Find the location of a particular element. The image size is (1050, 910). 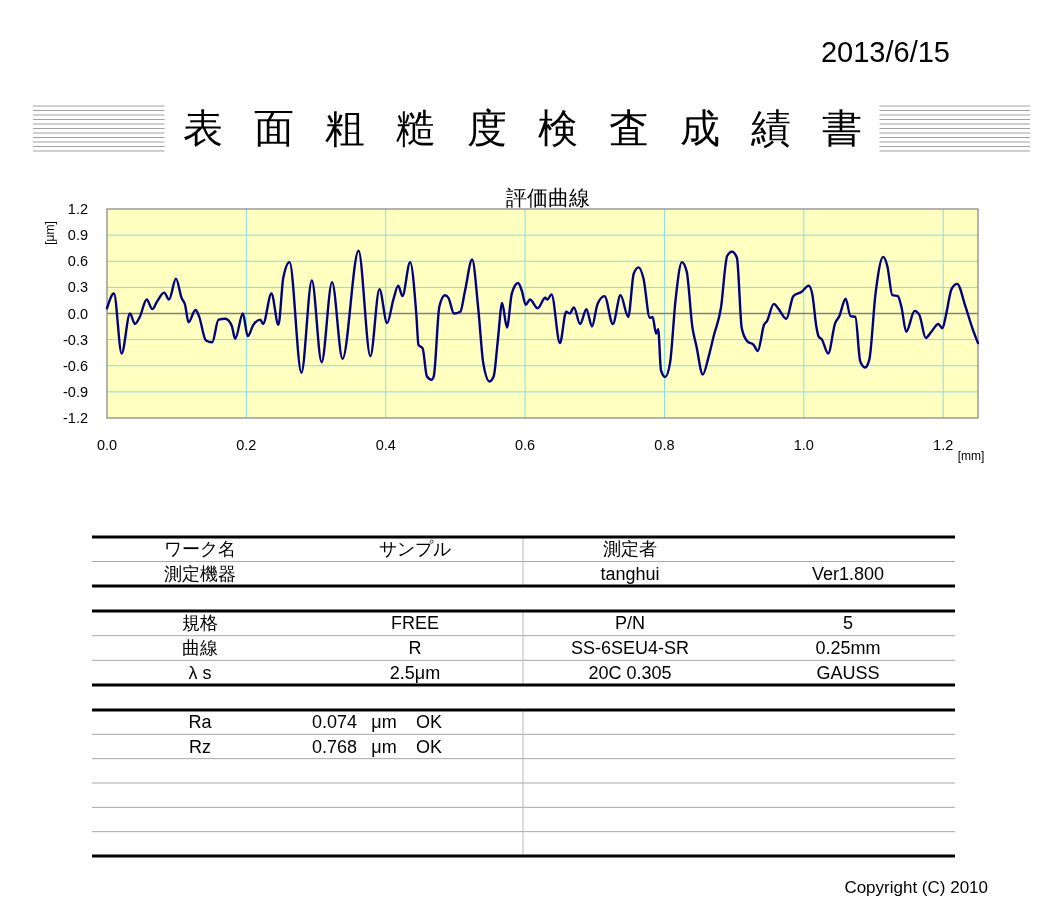

x-tick-label: 0.8 is located at coordinates (664, 445).